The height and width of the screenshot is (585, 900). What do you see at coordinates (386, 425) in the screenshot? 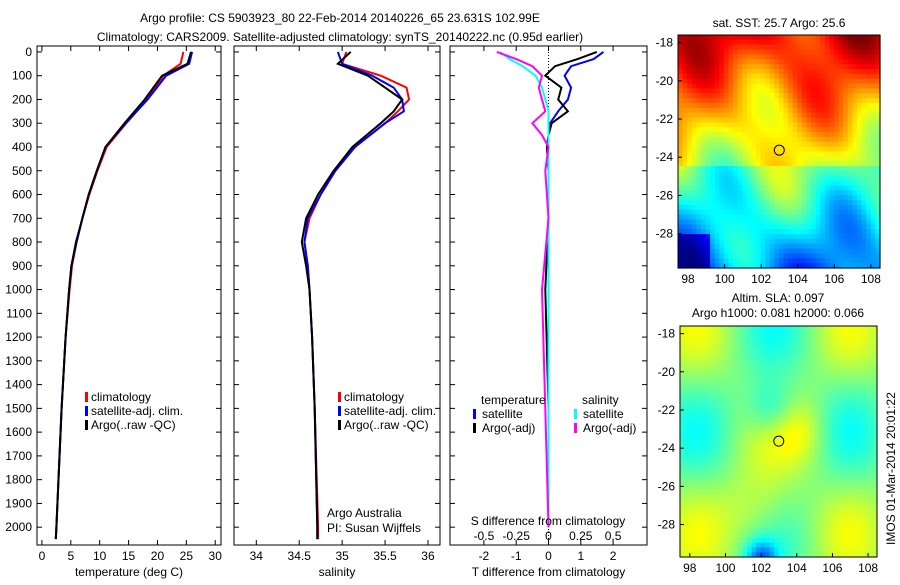
I see `legend-label: Argo(..raw -QC)` at bounding box center [386, 425].